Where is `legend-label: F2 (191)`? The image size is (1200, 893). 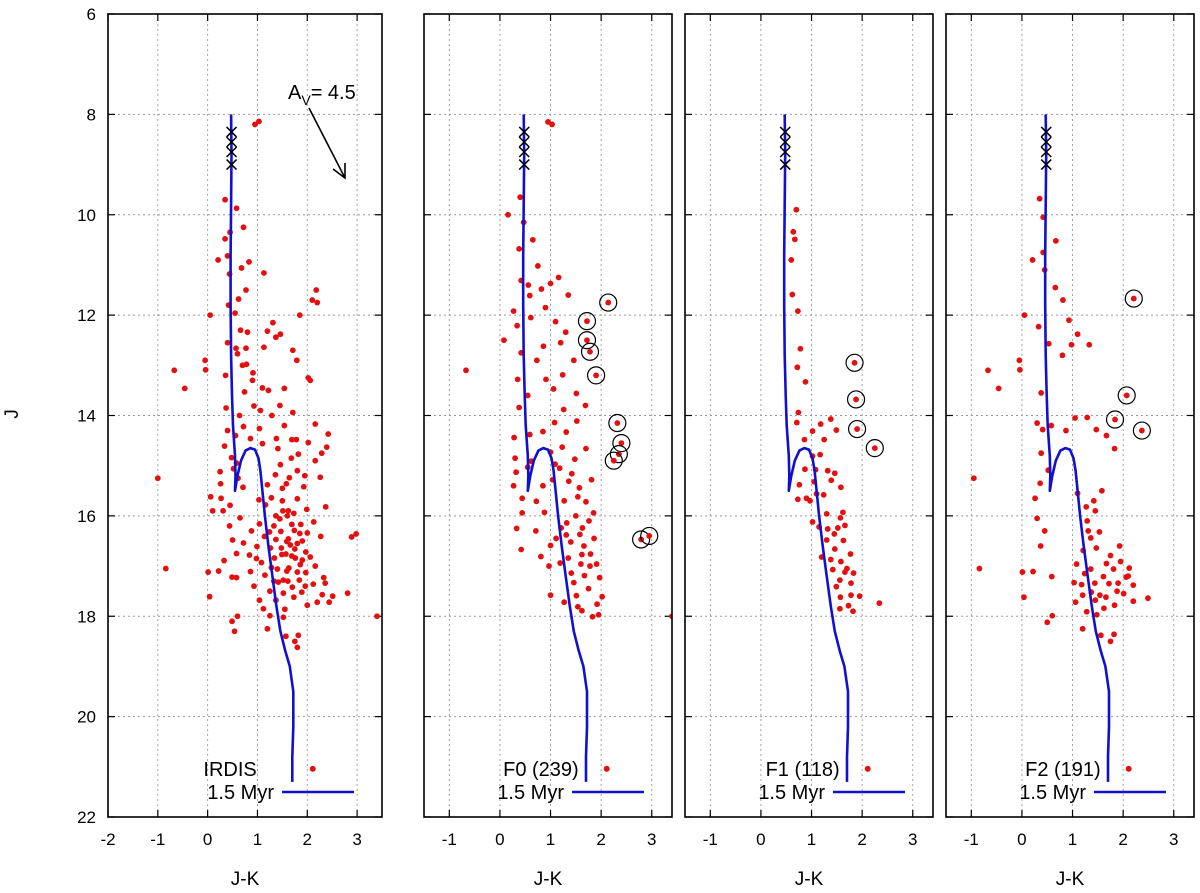 legend-label: F2 (191) is located at coordinates (1063, 770).